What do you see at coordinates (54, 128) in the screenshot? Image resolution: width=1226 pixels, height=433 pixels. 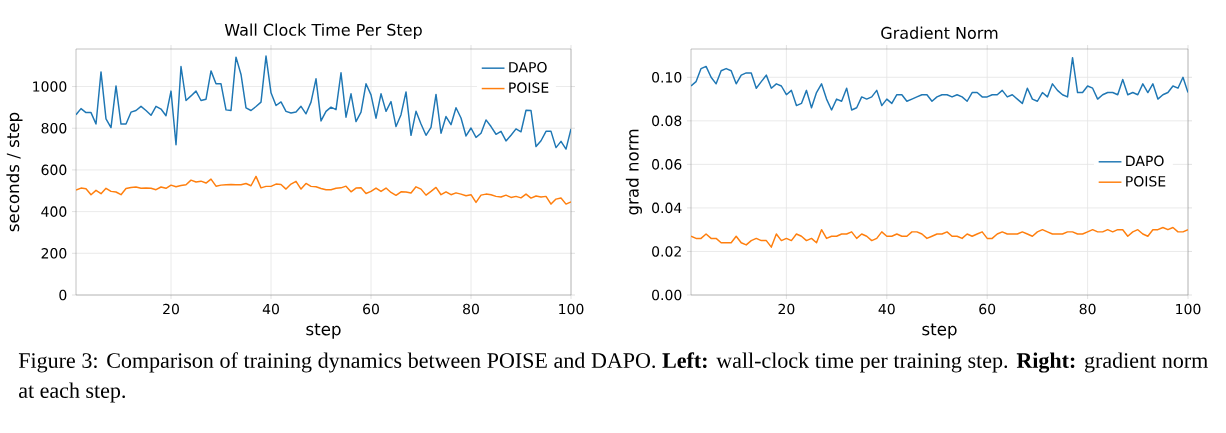 I see `y-tick-label: 800` at bounding box center [54, 128].